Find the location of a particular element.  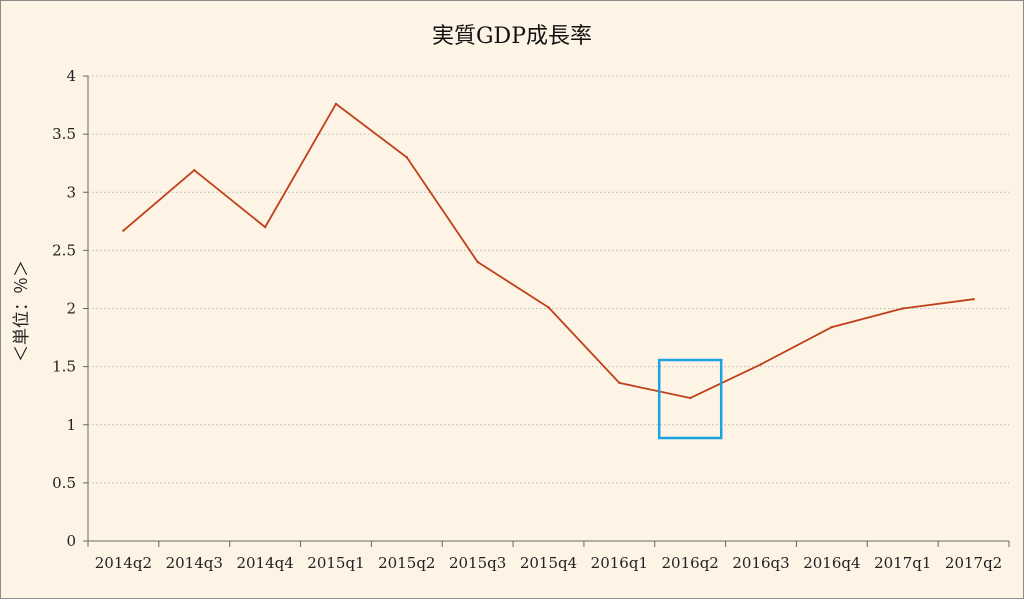

x-tick-label: 2015q2 is located at coordinates (406, 563).